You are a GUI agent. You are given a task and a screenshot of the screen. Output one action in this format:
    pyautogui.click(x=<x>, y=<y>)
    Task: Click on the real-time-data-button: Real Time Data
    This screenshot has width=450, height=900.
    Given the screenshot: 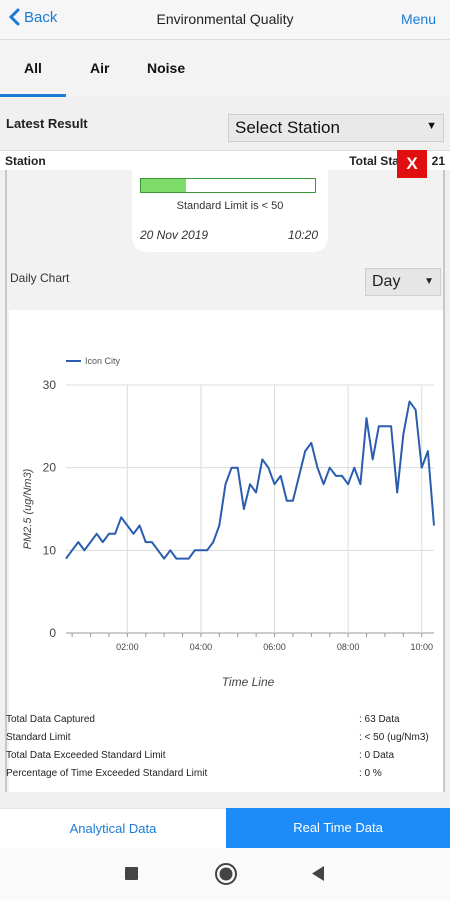 What is the action you would take?
    pyautogui.click(x=338, y=828)
    